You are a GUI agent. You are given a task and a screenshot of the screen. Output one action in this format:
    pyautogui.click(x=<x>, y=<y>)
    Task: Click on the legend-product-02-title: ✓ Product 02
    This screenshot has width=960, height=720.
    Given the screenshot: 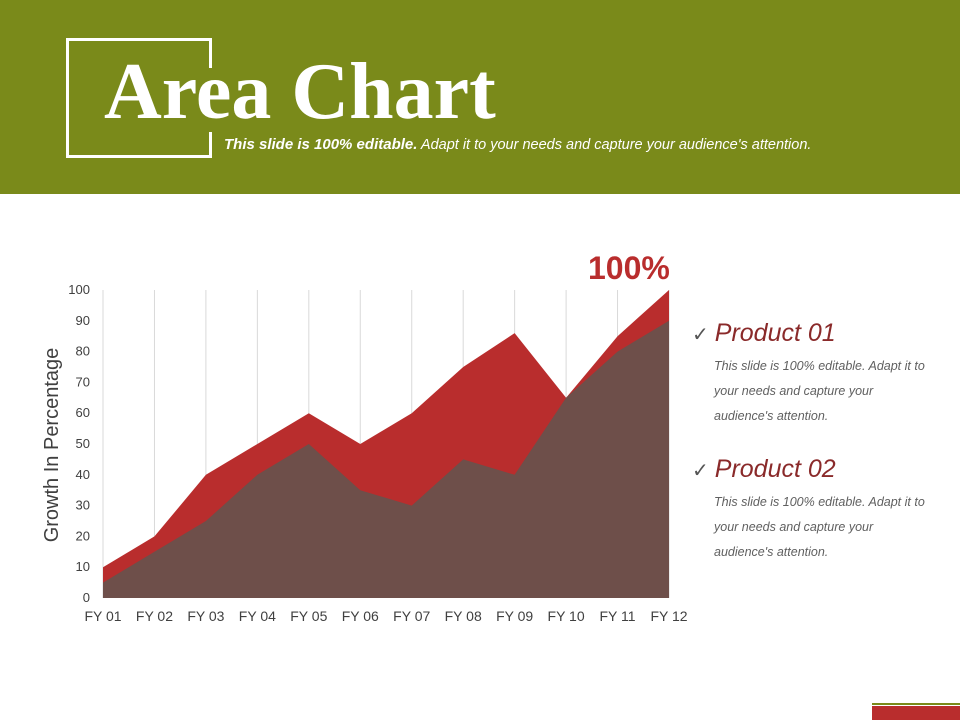 What is the action you would take?
    pyautogui.click(x=817, y=470)
    